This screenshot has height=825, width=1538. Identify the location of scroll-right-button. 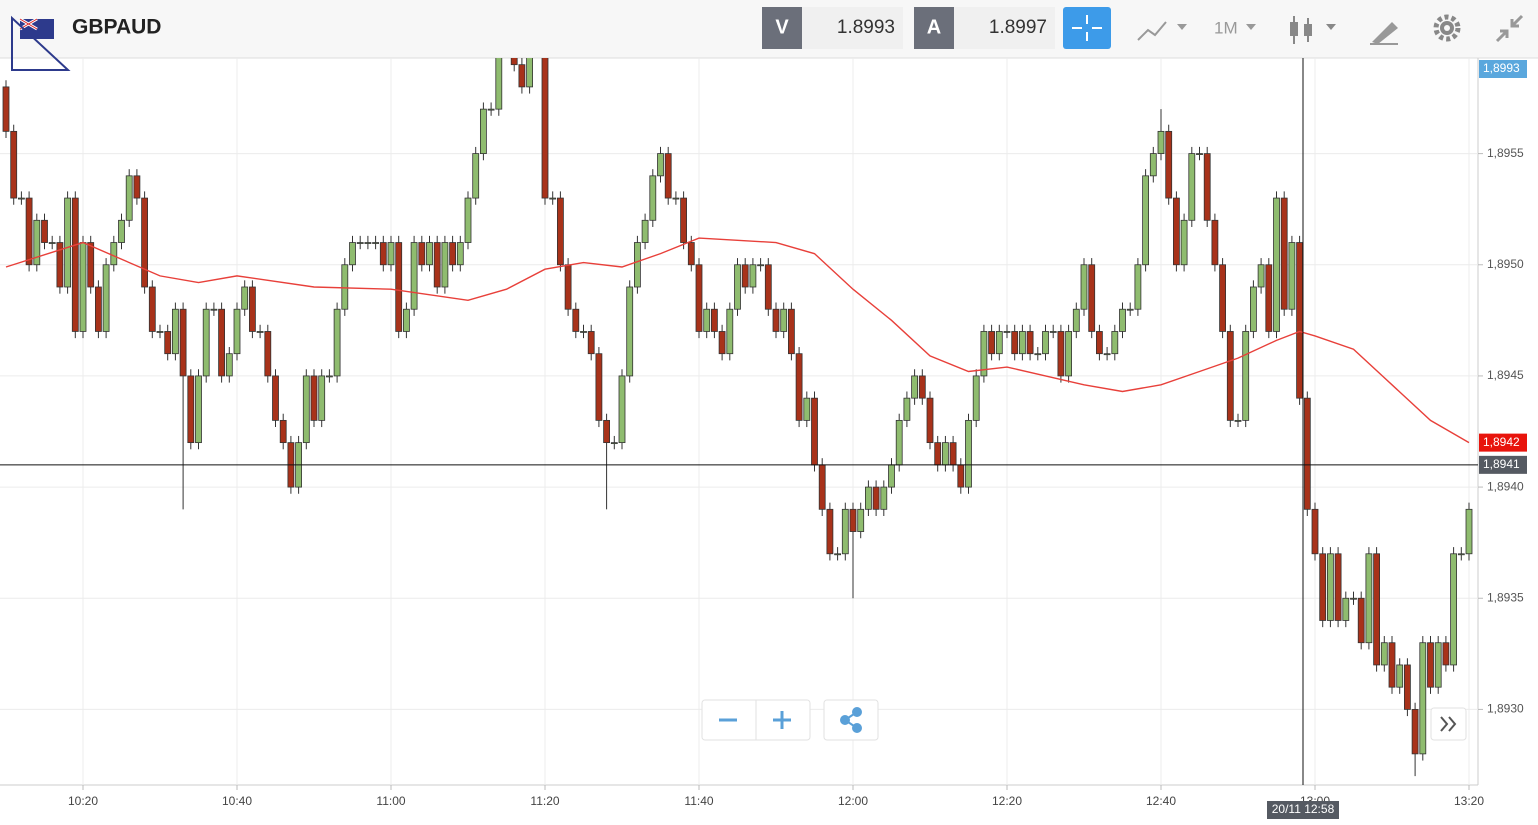
(1448, 724).